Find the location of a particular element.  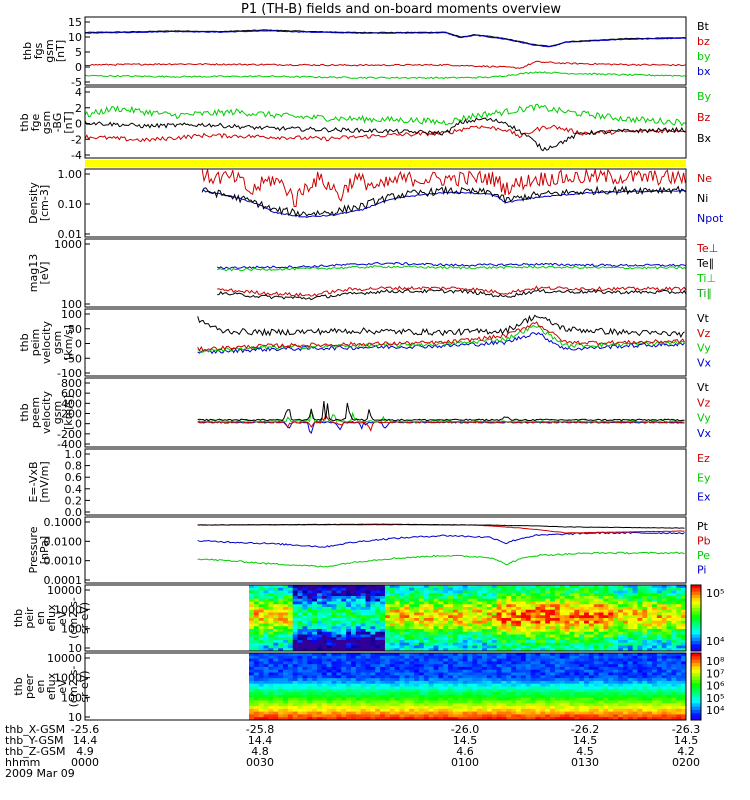

y-tick-label: 0.0 is located at coordinates (74, 512).